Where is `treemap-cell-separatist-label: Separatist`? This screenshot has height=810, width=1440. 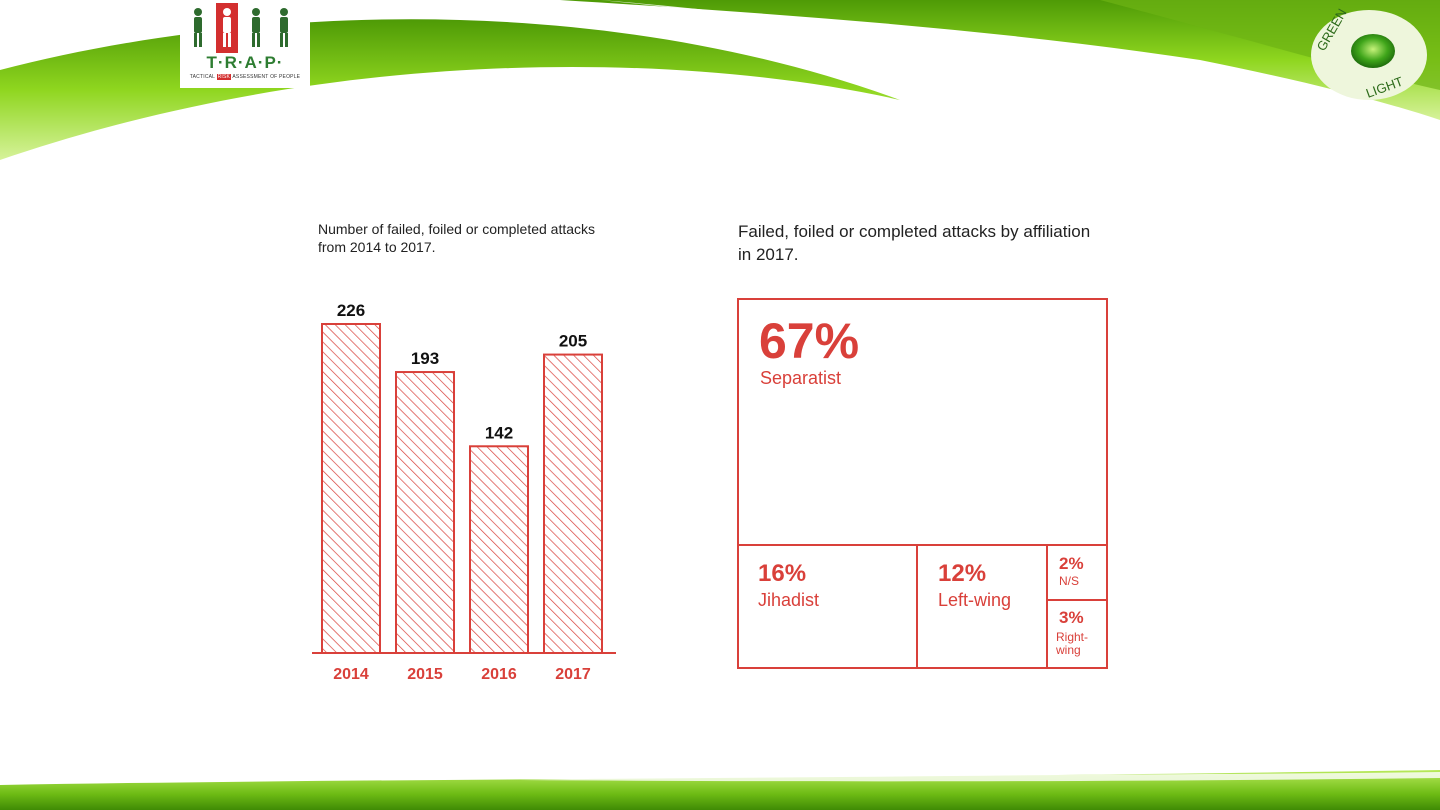 treemap-cell-separatist-label: Separatist is located at coordinates (801, 378).